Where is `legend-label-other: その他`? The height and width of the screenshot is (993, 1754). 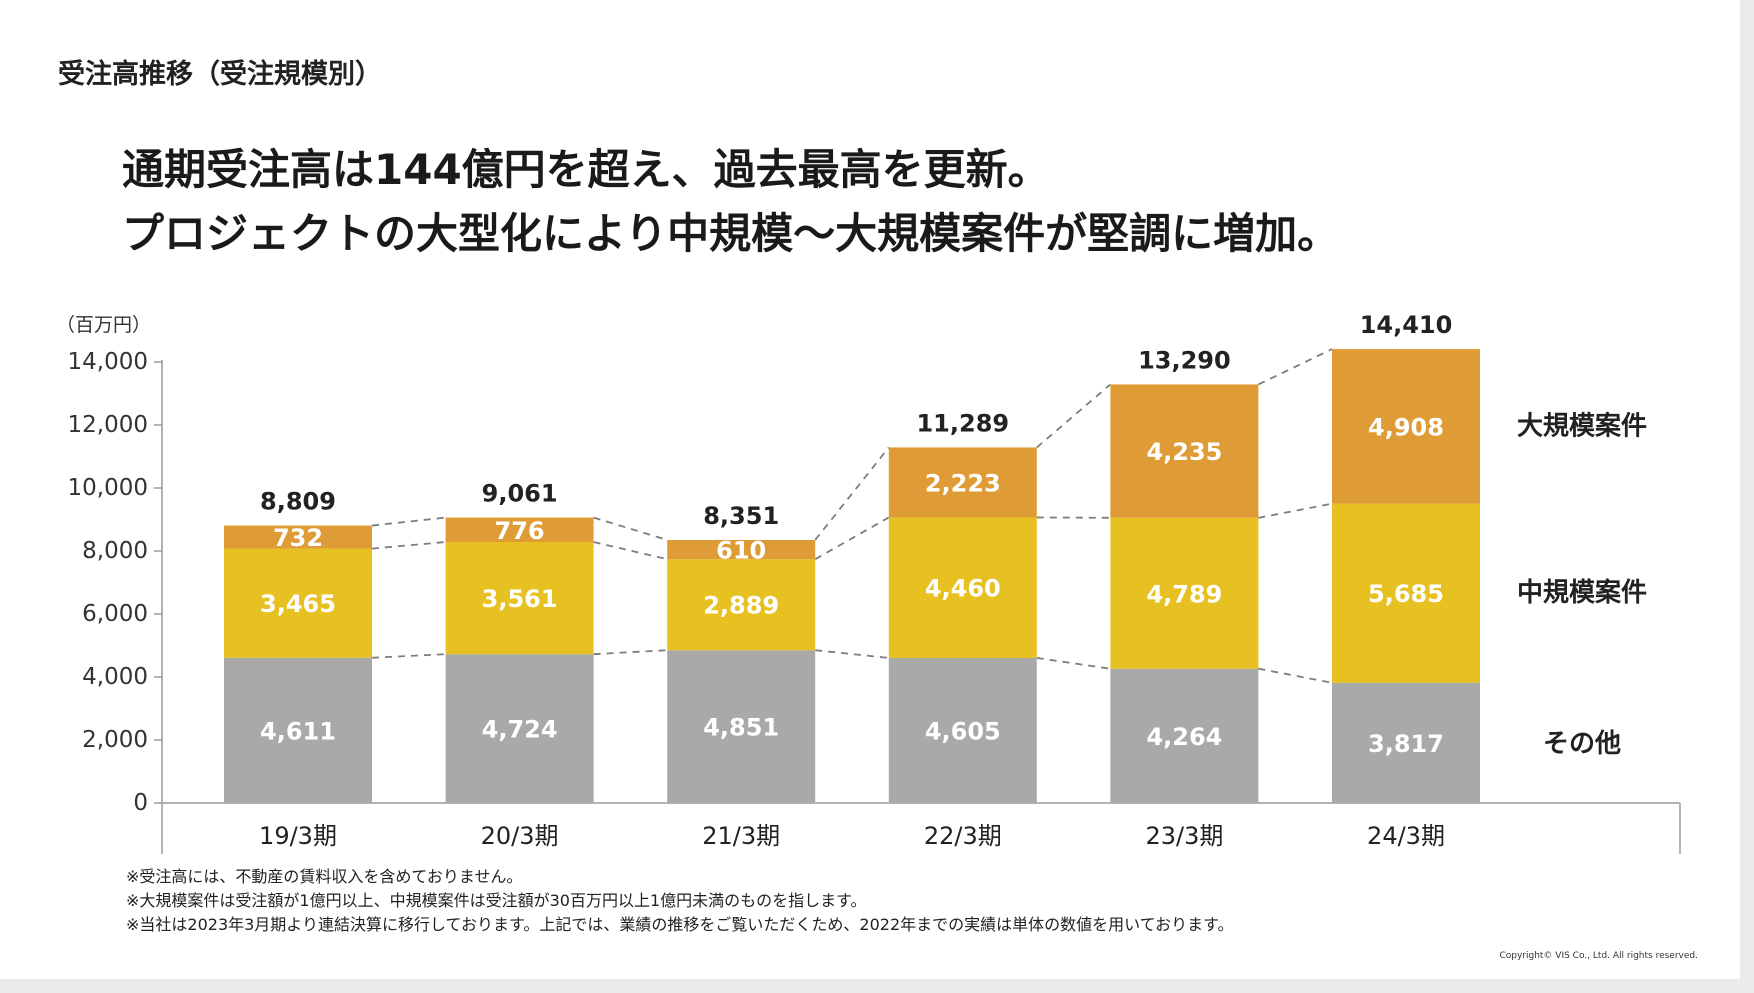
legend-label-other: その他 is located at coordinates (1582, 744).